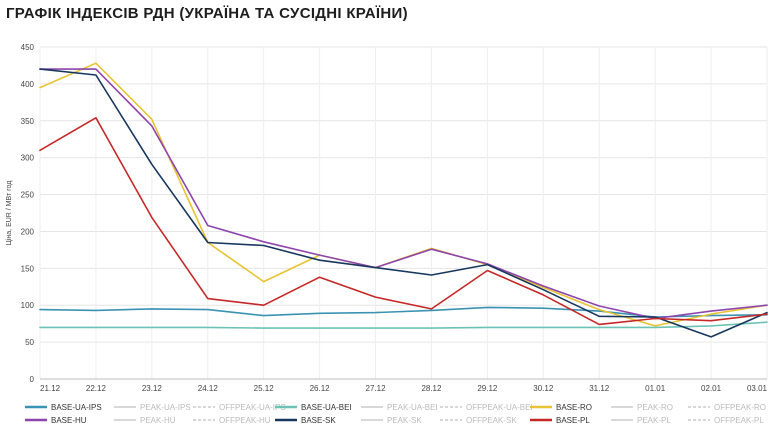 The image size is (780, 431). I want to click on legend-item-peak-hu: PEAK-HU, so click(145, 420).